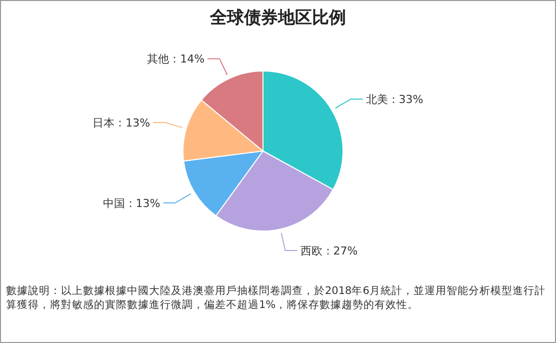 This screenshot has height=343, width=556. What do you see at coordinates (131, 203) in the screenshot?
I see `slice-label: 中国：13%` at bounding box center [131, 203].